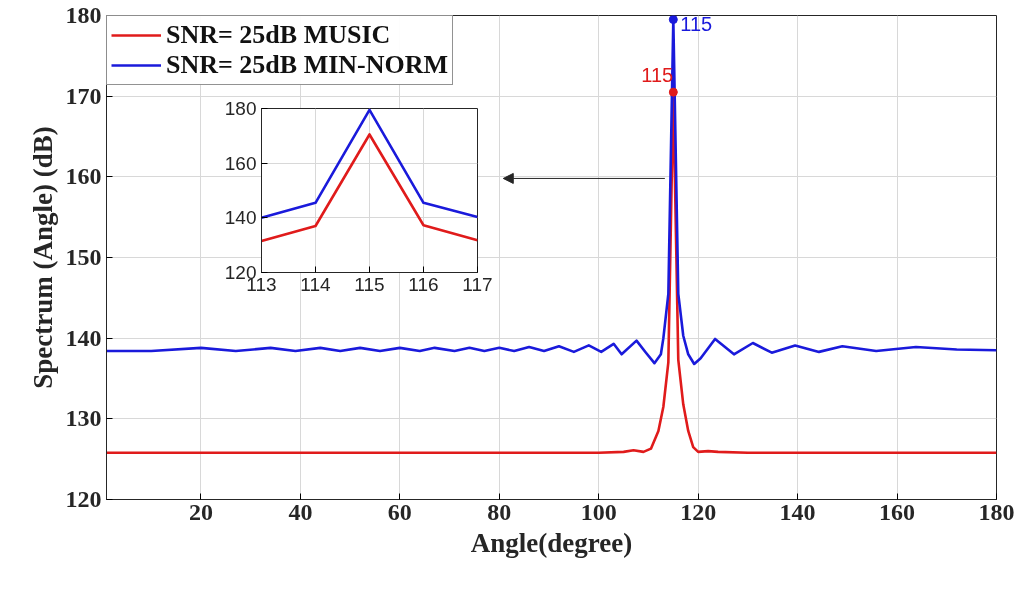 Image resolution: width=1027 pixels, height=594 pixels. I want to click on x-tick-label: 20, so click(200, 511).